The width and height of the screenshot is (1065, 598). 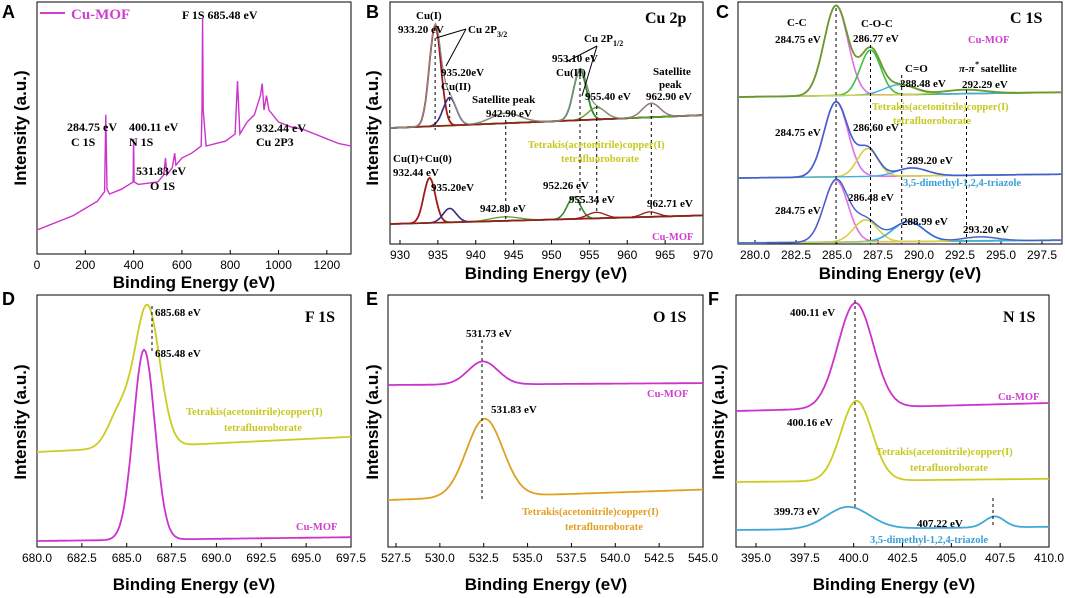 What do you see at coordinates (962, 183) in the screenshot?
I see `legend-label: 3,5-dimethyl-1,2,4-triazole` at bounding box center [962, 183].